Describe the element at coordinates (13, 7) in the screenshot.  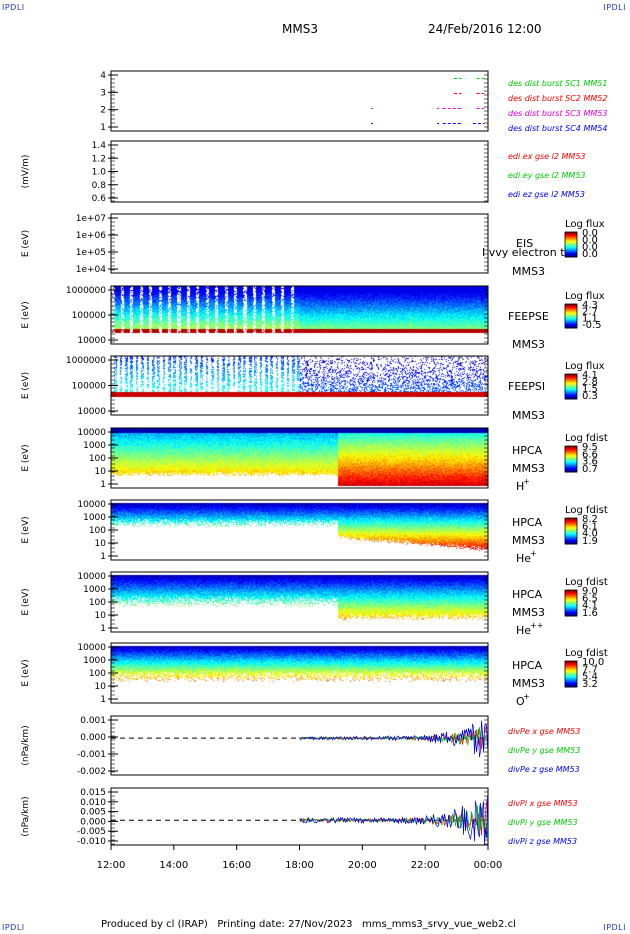
I see `corner-label-tl: IPDLI` at that location.